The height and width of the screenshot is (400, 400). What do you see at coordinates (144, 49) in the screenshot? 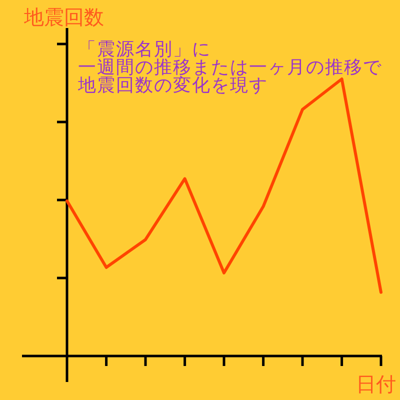
I see `annotation: 「震源名別」に` at bounding box center [144, 49].